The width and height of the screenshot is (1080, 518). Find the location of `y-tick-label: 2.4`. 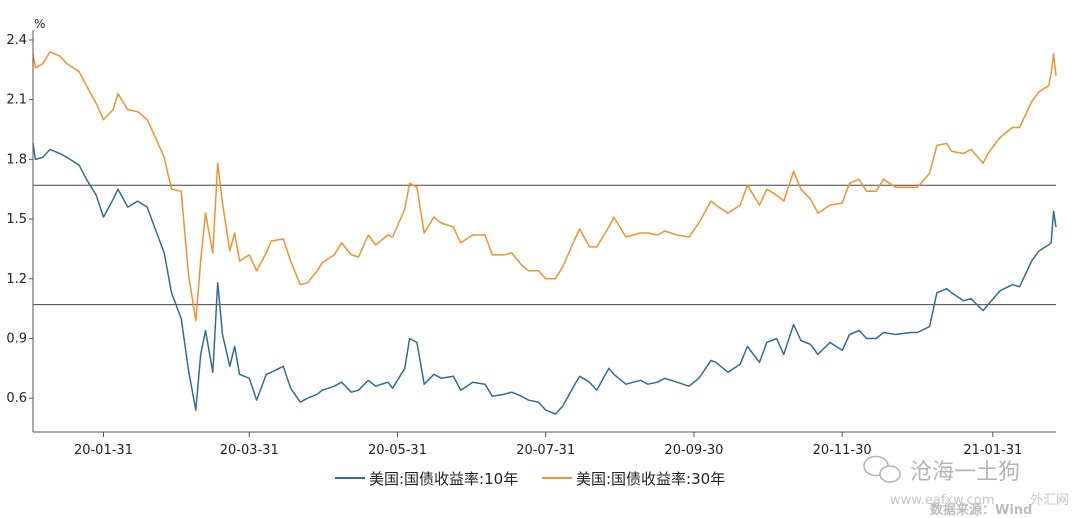

y-tick-label: 2.4 is located at coordinates (16, 40).